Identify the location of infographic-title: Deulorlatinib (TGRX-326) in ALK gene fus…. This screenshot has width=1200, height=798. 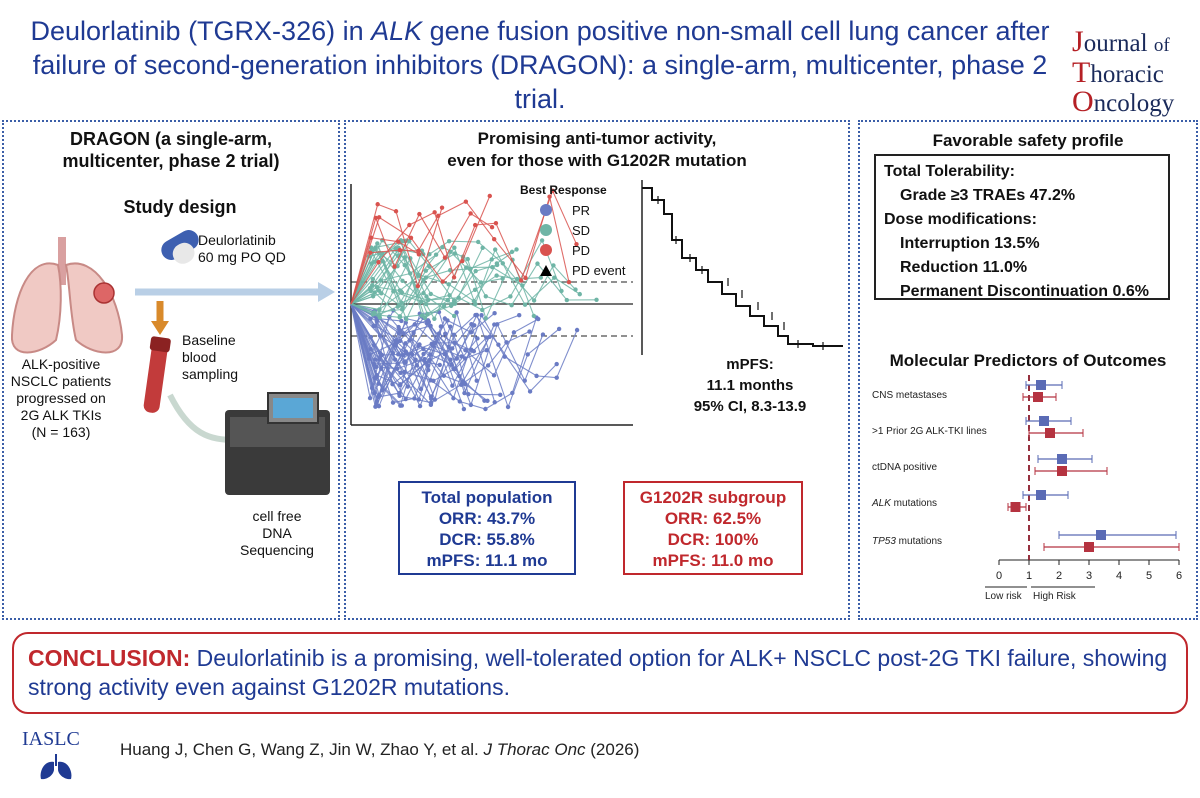
(540, 65).